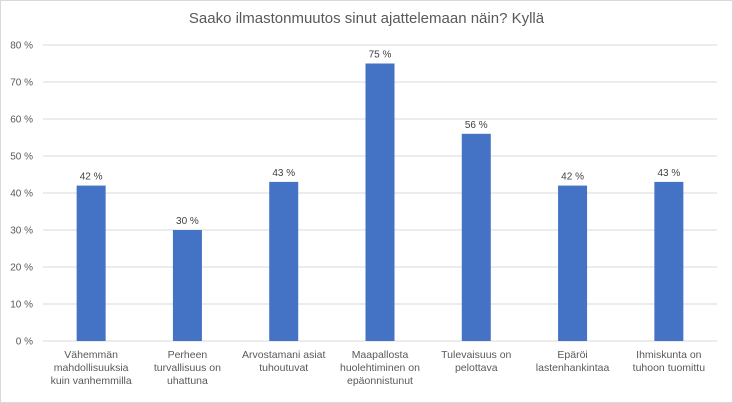  What do you see at coordinates (21, 120) in the screenshot?
I see `y-tick-label: 60 %` at bounding box center [21, 120].